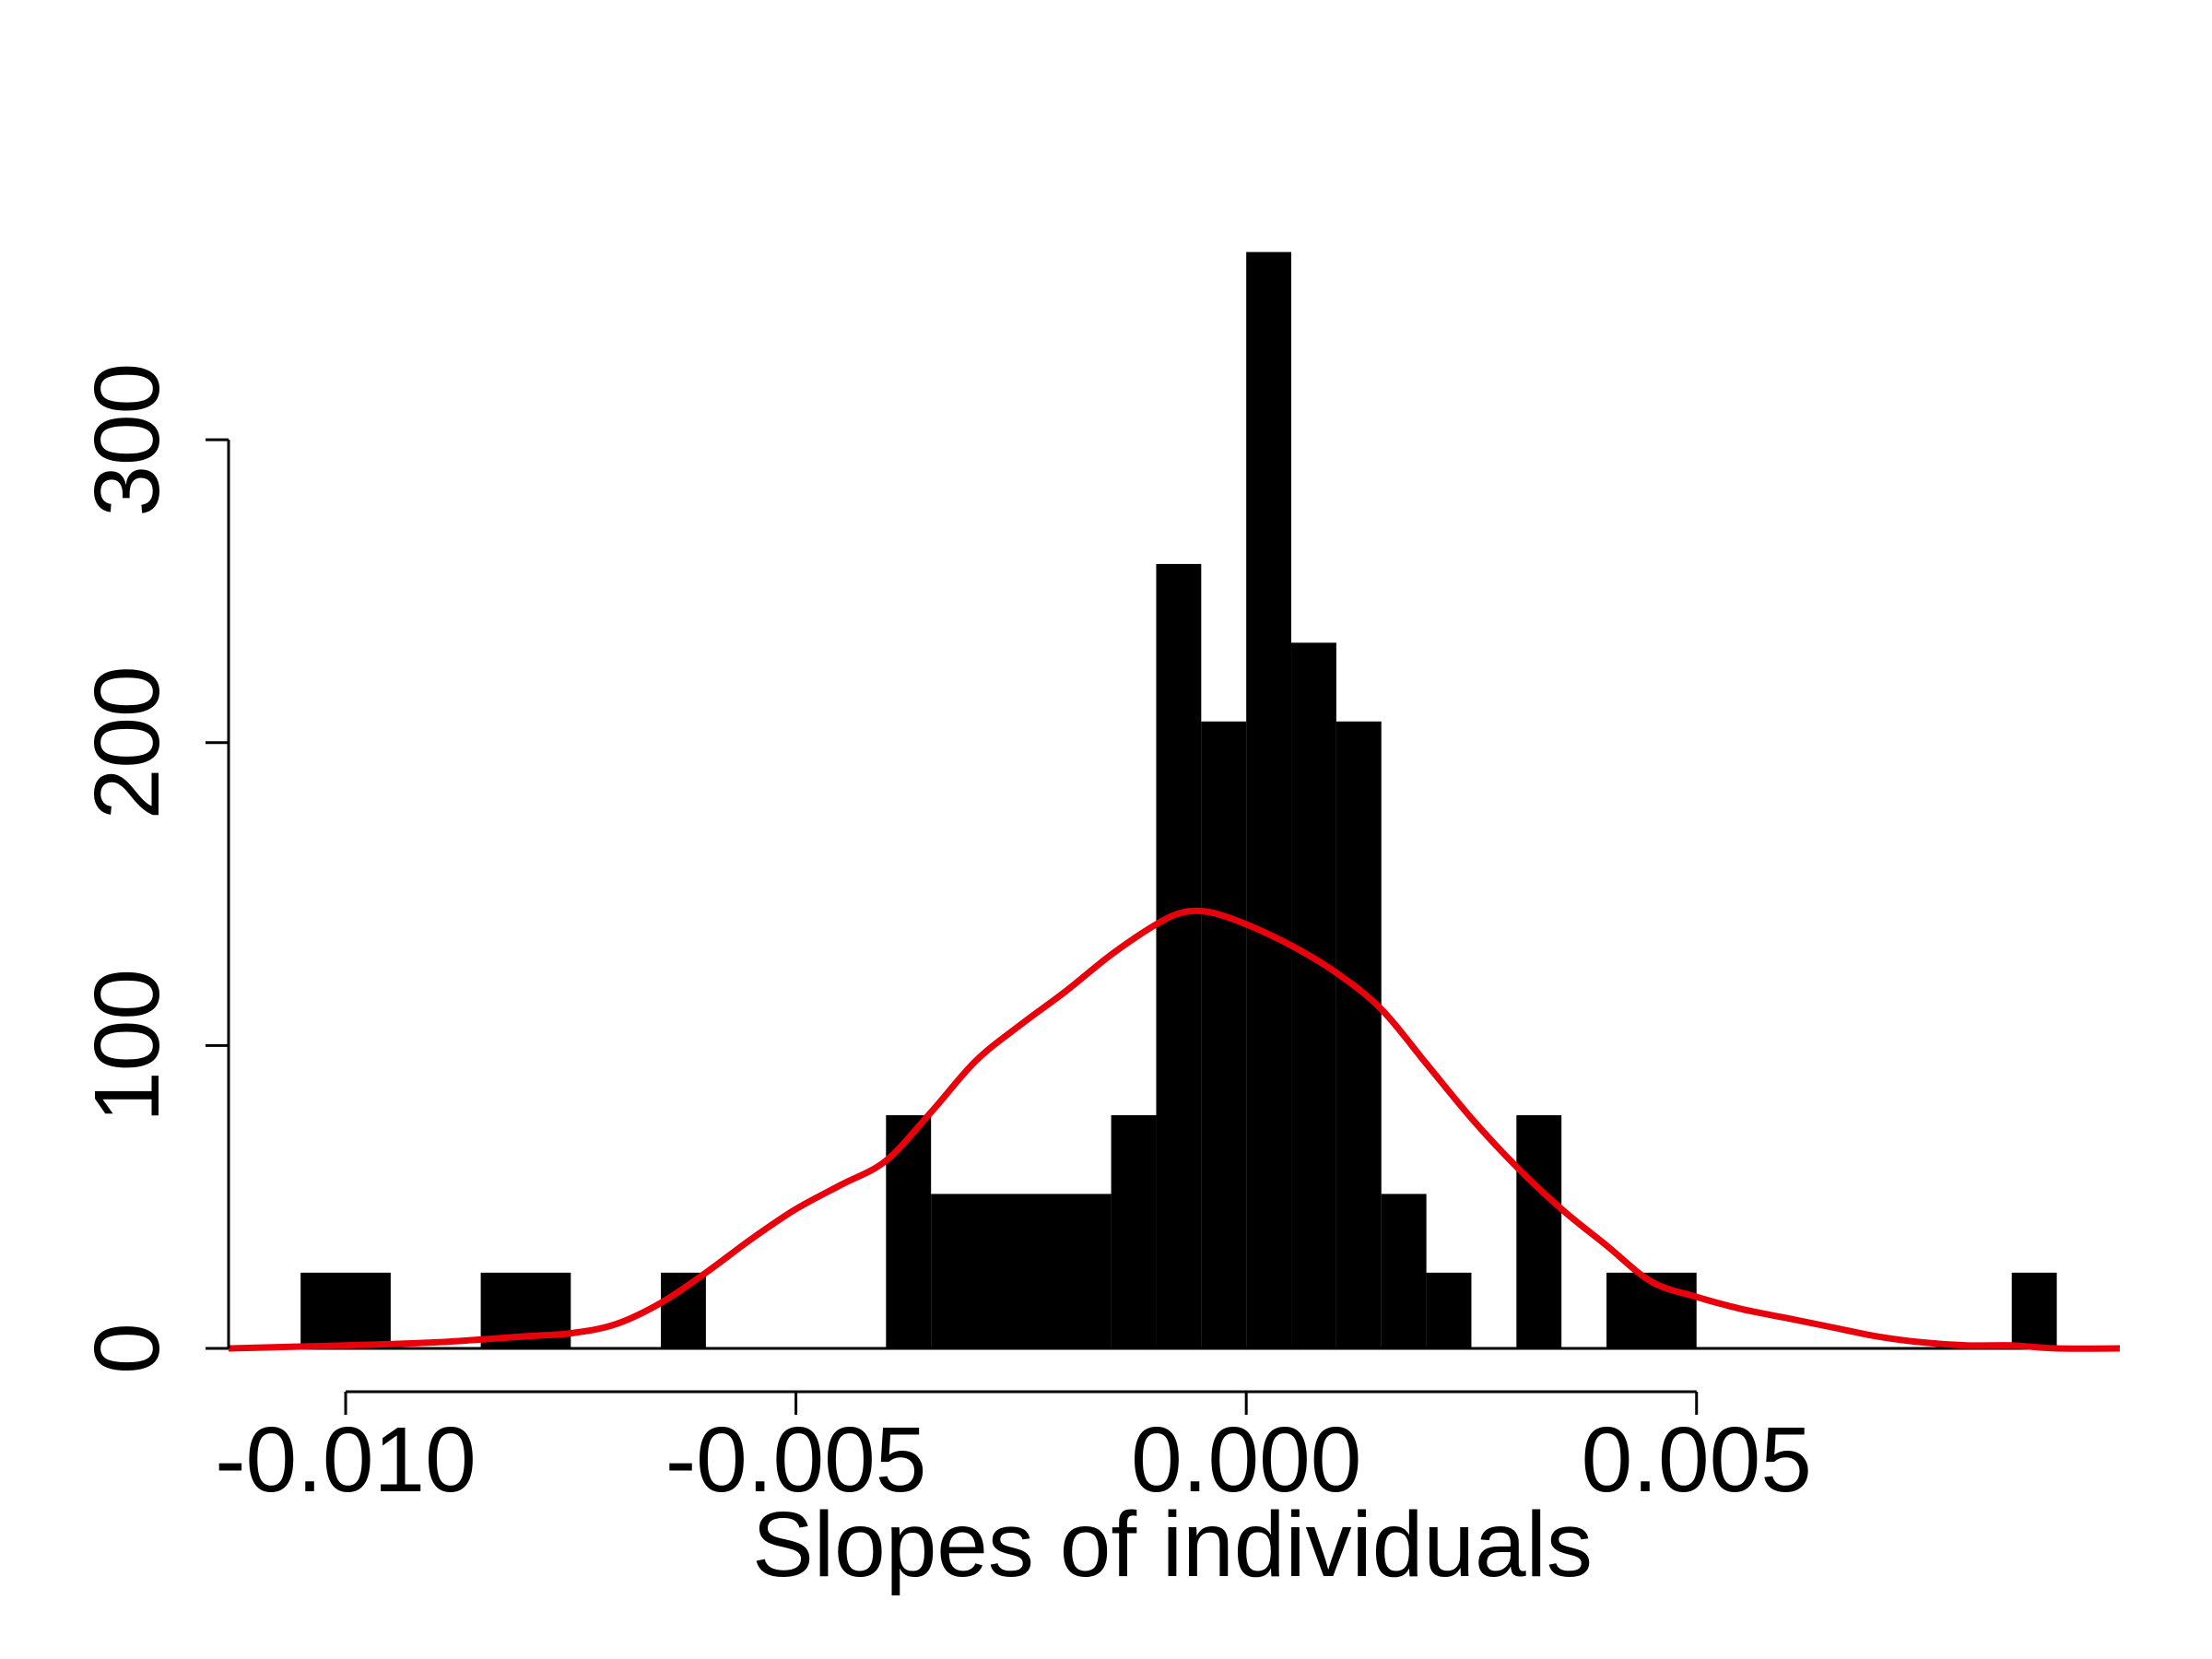 This screenshot has width=2212, height=1659. I want to click on y-tick-label: 0, so click(127, 1348).